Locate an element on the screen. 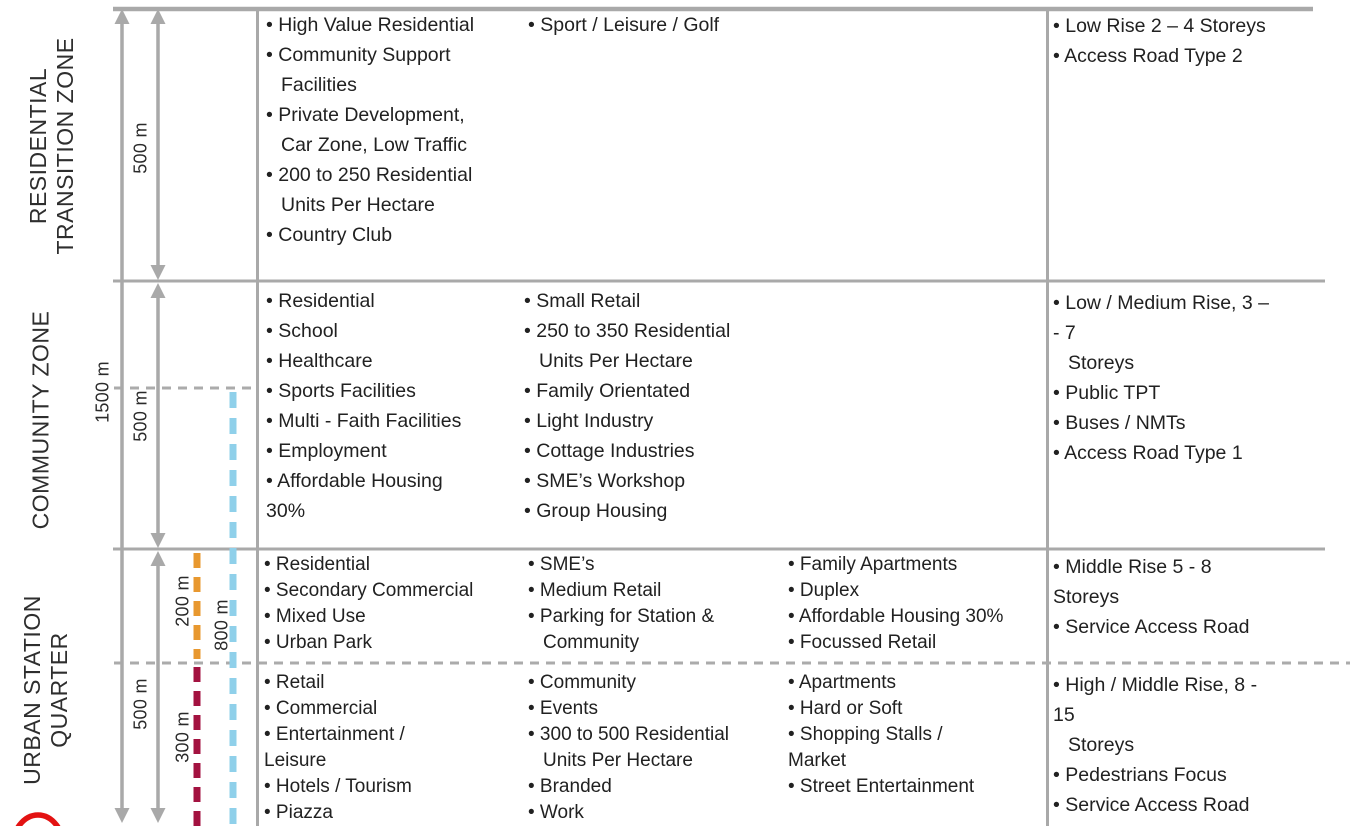 Image resolution: width=1350 pixels, height=826 pixels. zone-label-line: QUARTER is located at coordinates (59, 690).